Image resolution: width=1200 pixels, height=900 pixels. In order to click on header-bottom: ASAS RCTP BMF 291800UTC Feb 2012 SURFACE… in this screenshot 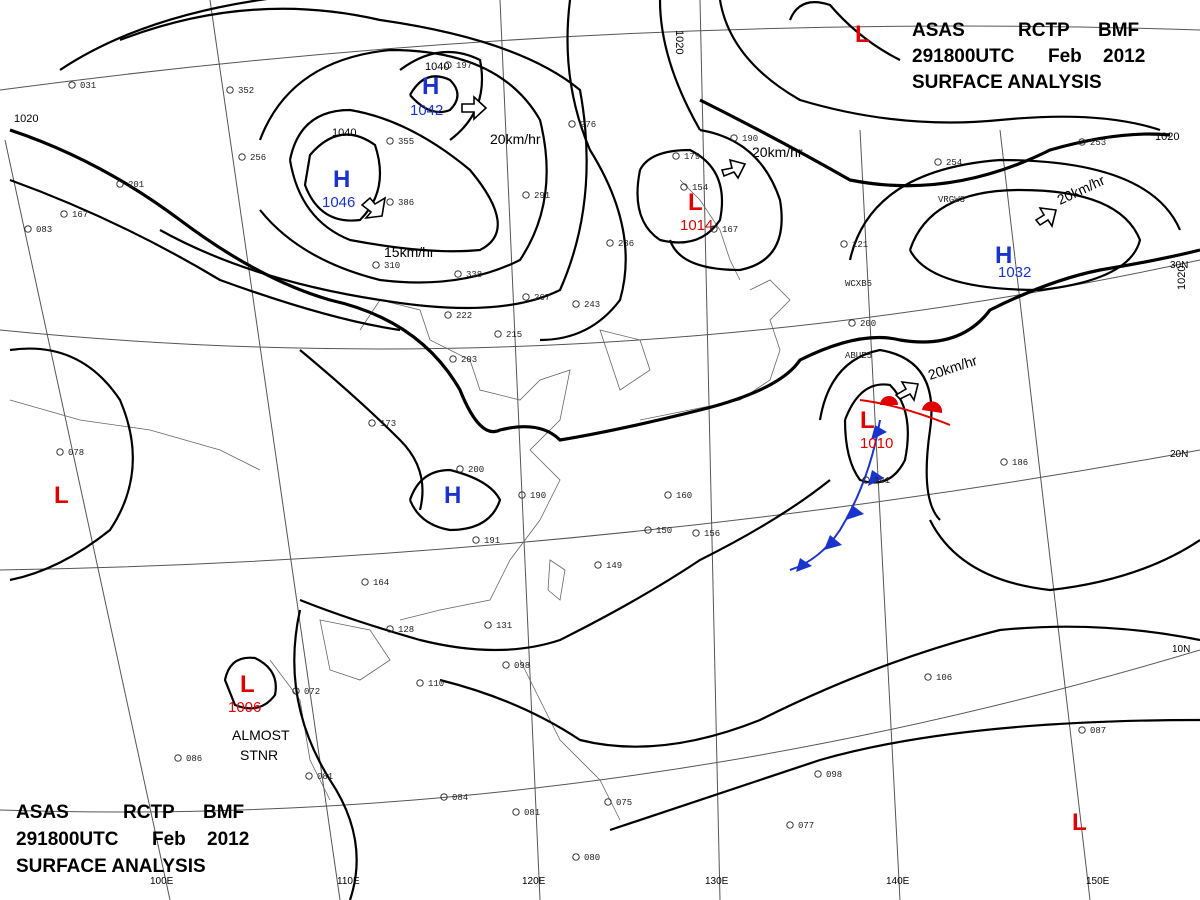, I will do `click(132, 839)`.